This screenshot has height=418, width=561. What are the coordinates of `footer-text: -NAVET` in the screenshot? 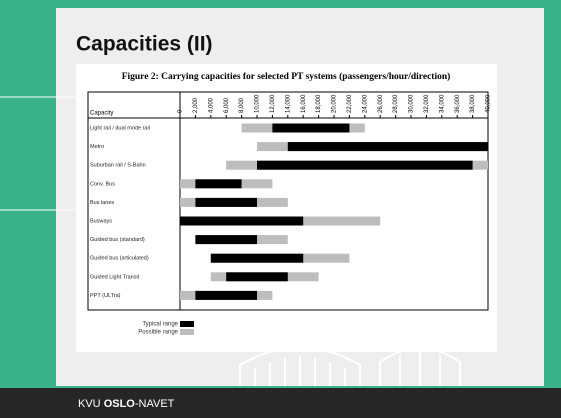 It's located at (155, 404).